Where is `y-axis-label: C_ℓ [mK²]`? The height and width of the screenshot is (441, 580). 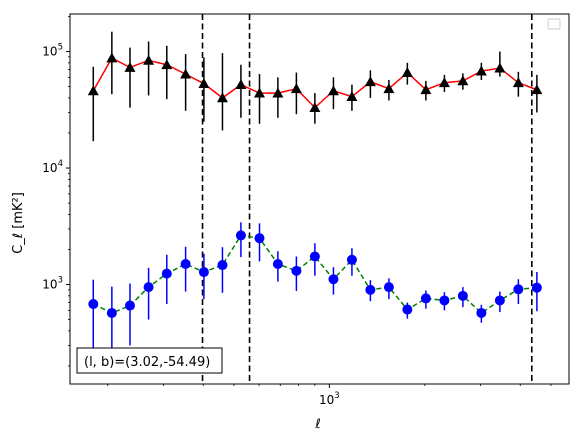 y-axis-label: C_ℓ [mK²] is located at coordinates (18, 223).